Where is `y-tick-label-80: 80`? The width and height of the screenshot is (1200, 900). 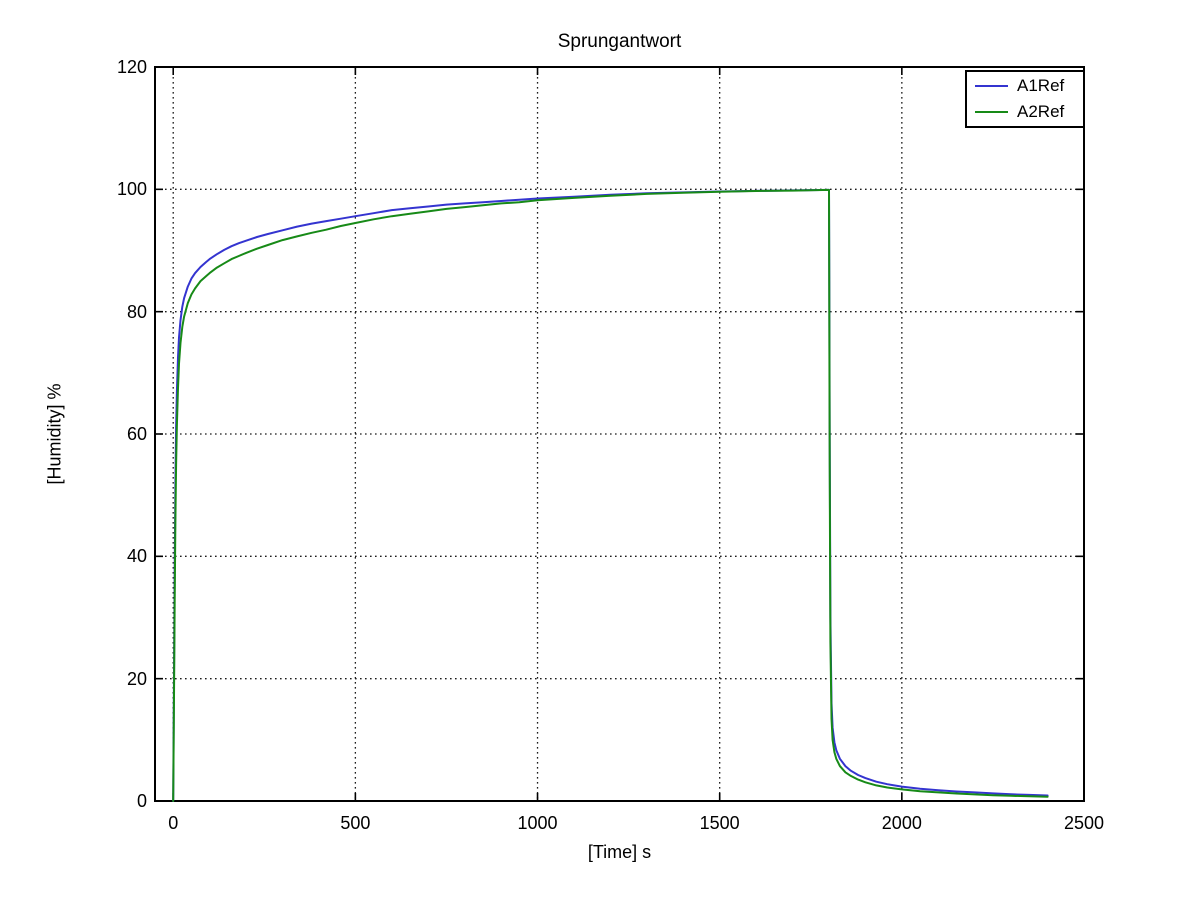 y-tick-label-80: 80 is located at coordinates (136, 311).